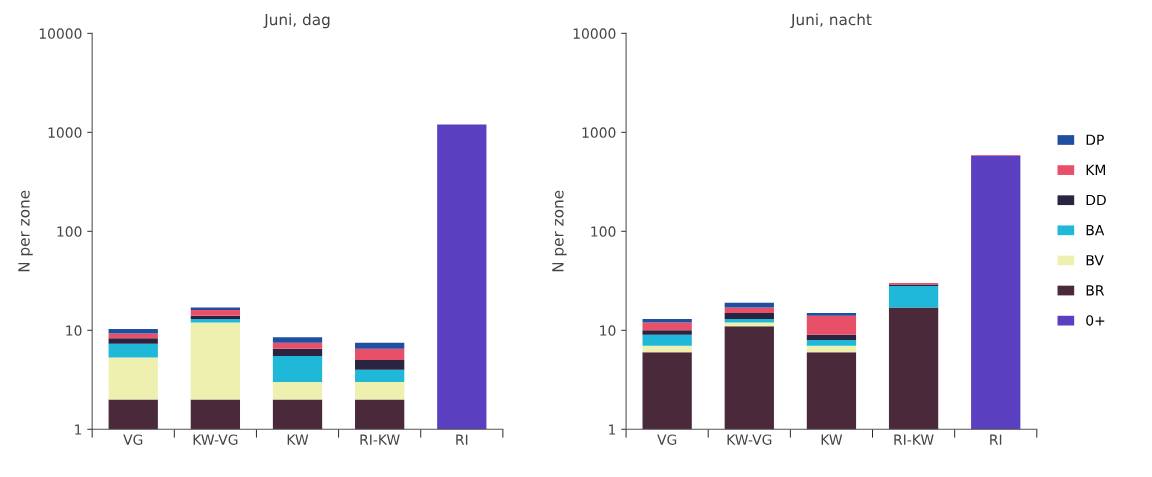 The image size is (1152, 477). What do you see at coordinates (1095, 320) in the screenshot?
I see `legend-label: 0+` at bounding box center [1095, 320].